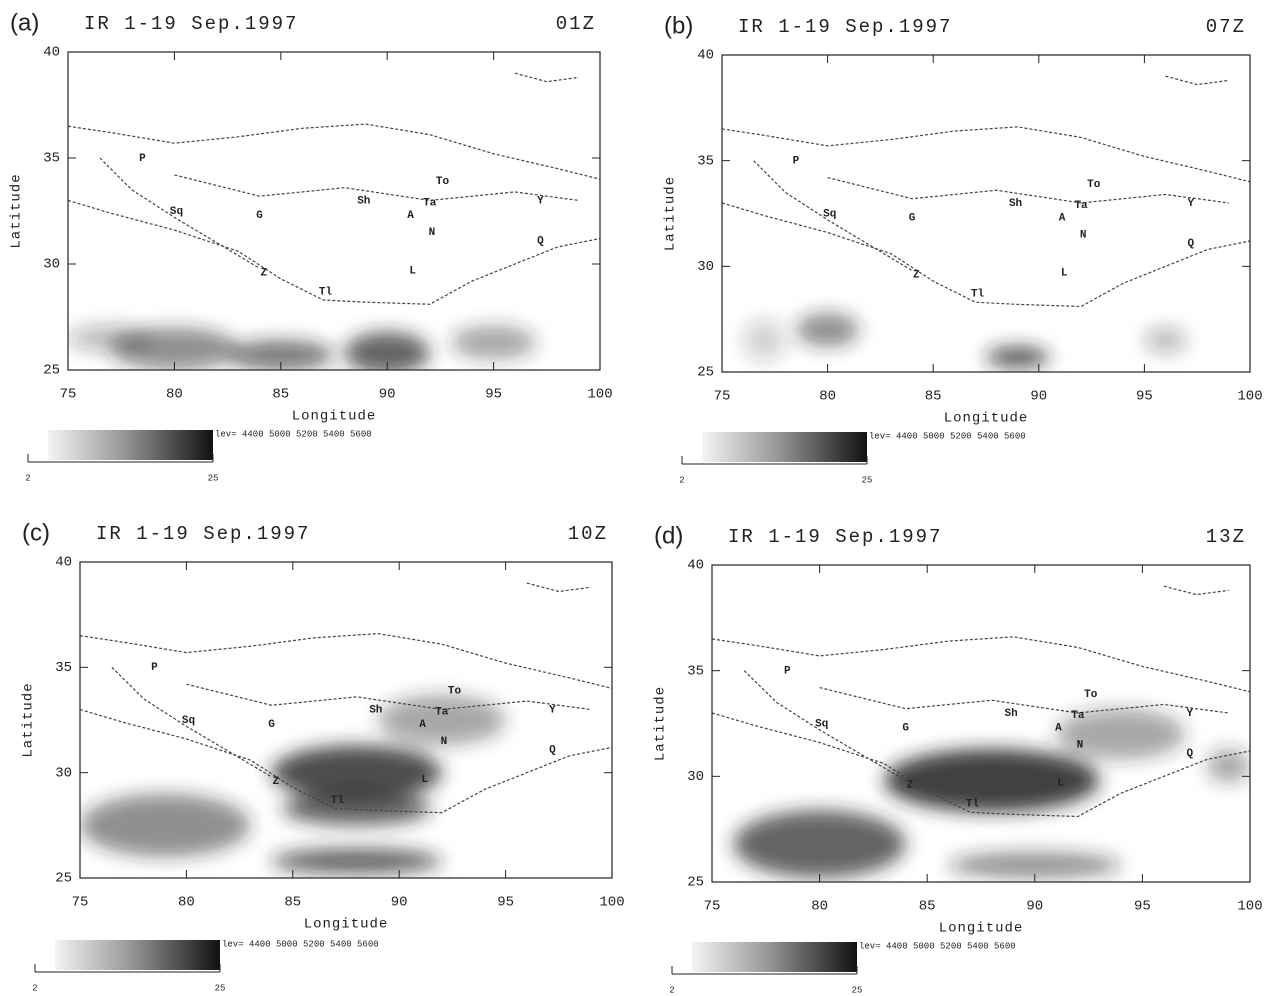 This screenshot has height=996, width=1275. What do you see at coordinates (1011, 714) in the screenshot?
I see `place-label: Sh` at bounding box center [1011, 714].